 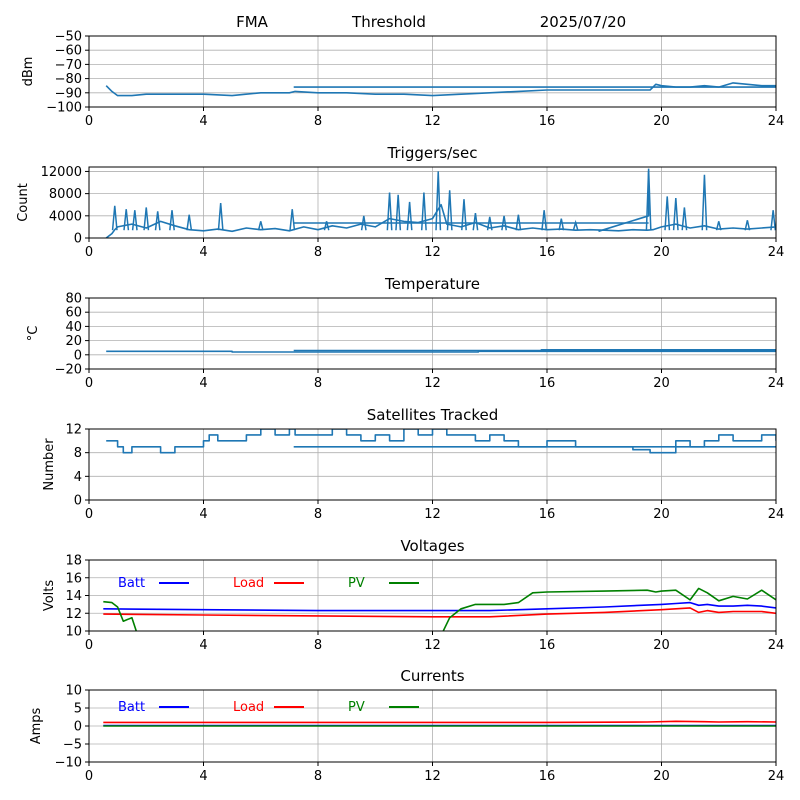 I want to click on triggers-xtick-label: 16, so click(x=547, y=252).